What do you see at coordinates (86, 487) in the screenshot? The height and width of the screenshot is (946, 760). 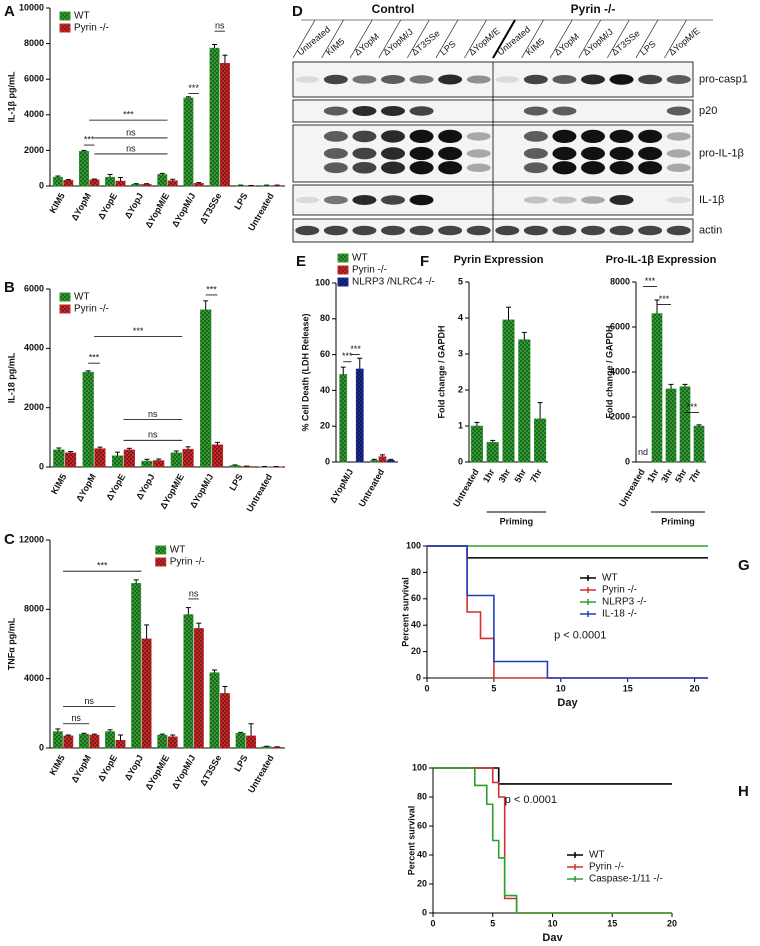 I see `x-tick-label: ΔYopM` at bounding box center [86, 487].